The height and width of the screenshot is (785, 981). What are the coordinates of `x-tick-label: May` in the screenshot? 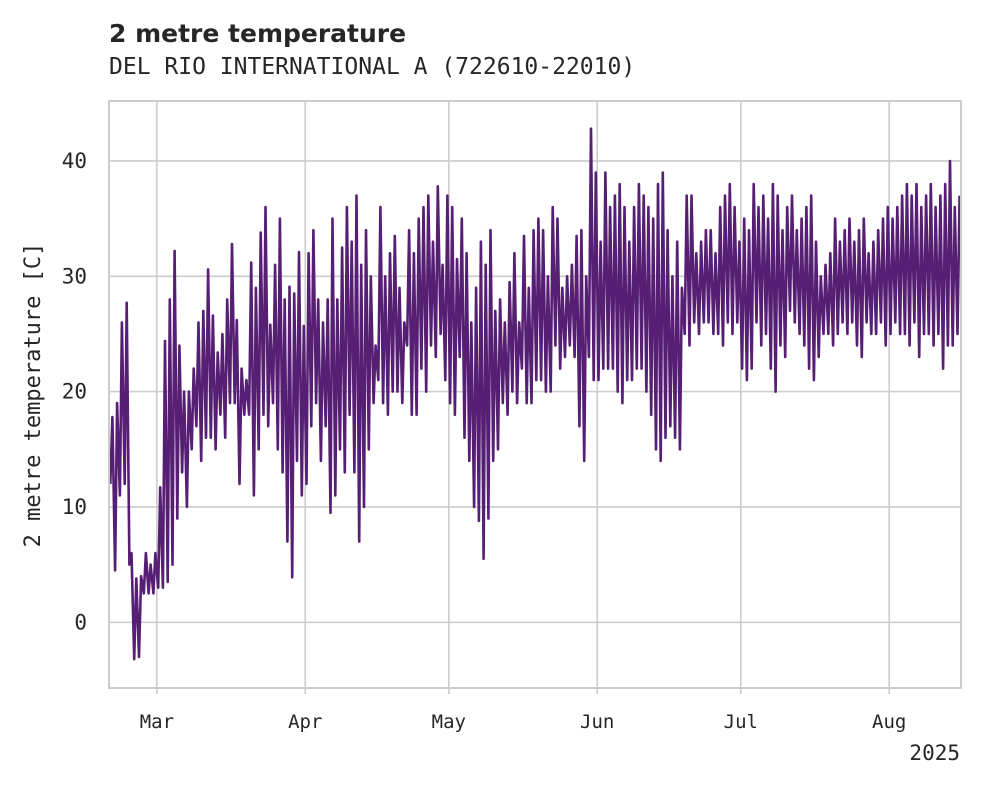 It's located at (449, 722).